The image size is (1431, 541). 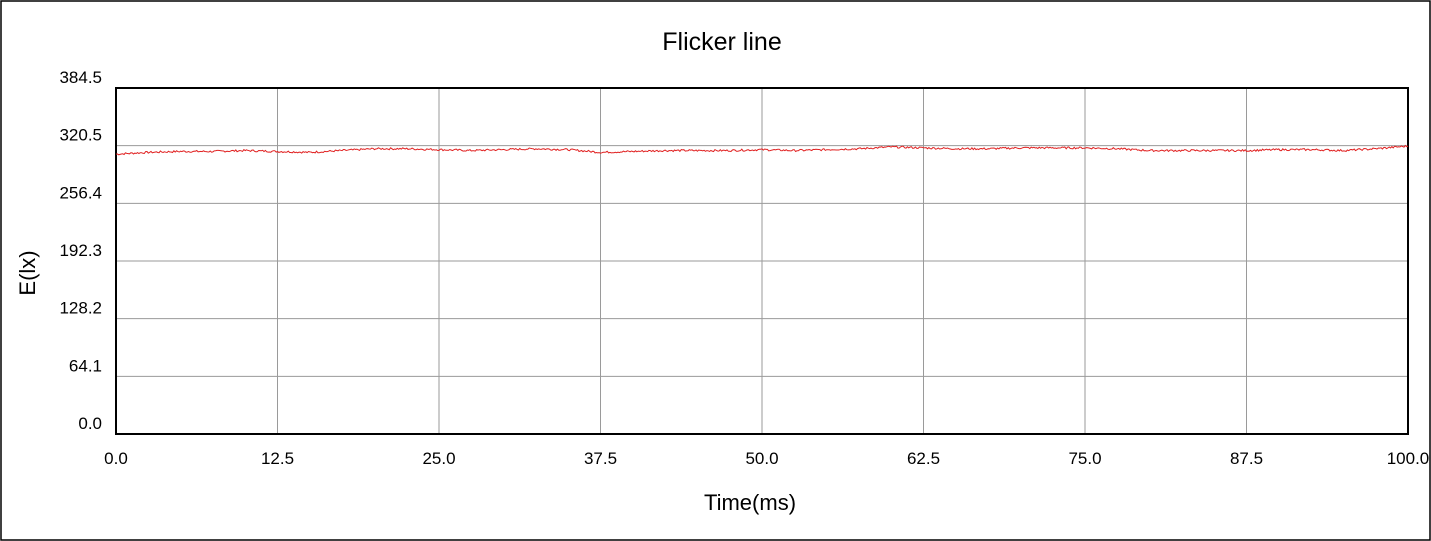 I want to click on y-tick-label: 256.4, so click(x=80, y=192).